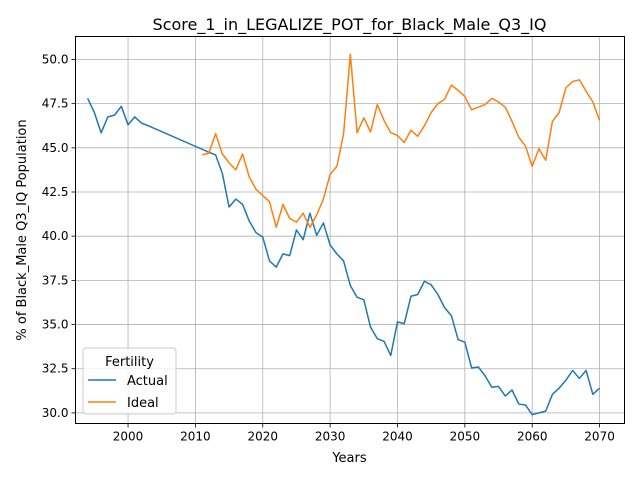 The height and width of the screenshot is (484, 640). What do you see at coordinates (195, 437) in the screenshot?
I see `x-tick-label: 2010` at bounding box center [195, 437].